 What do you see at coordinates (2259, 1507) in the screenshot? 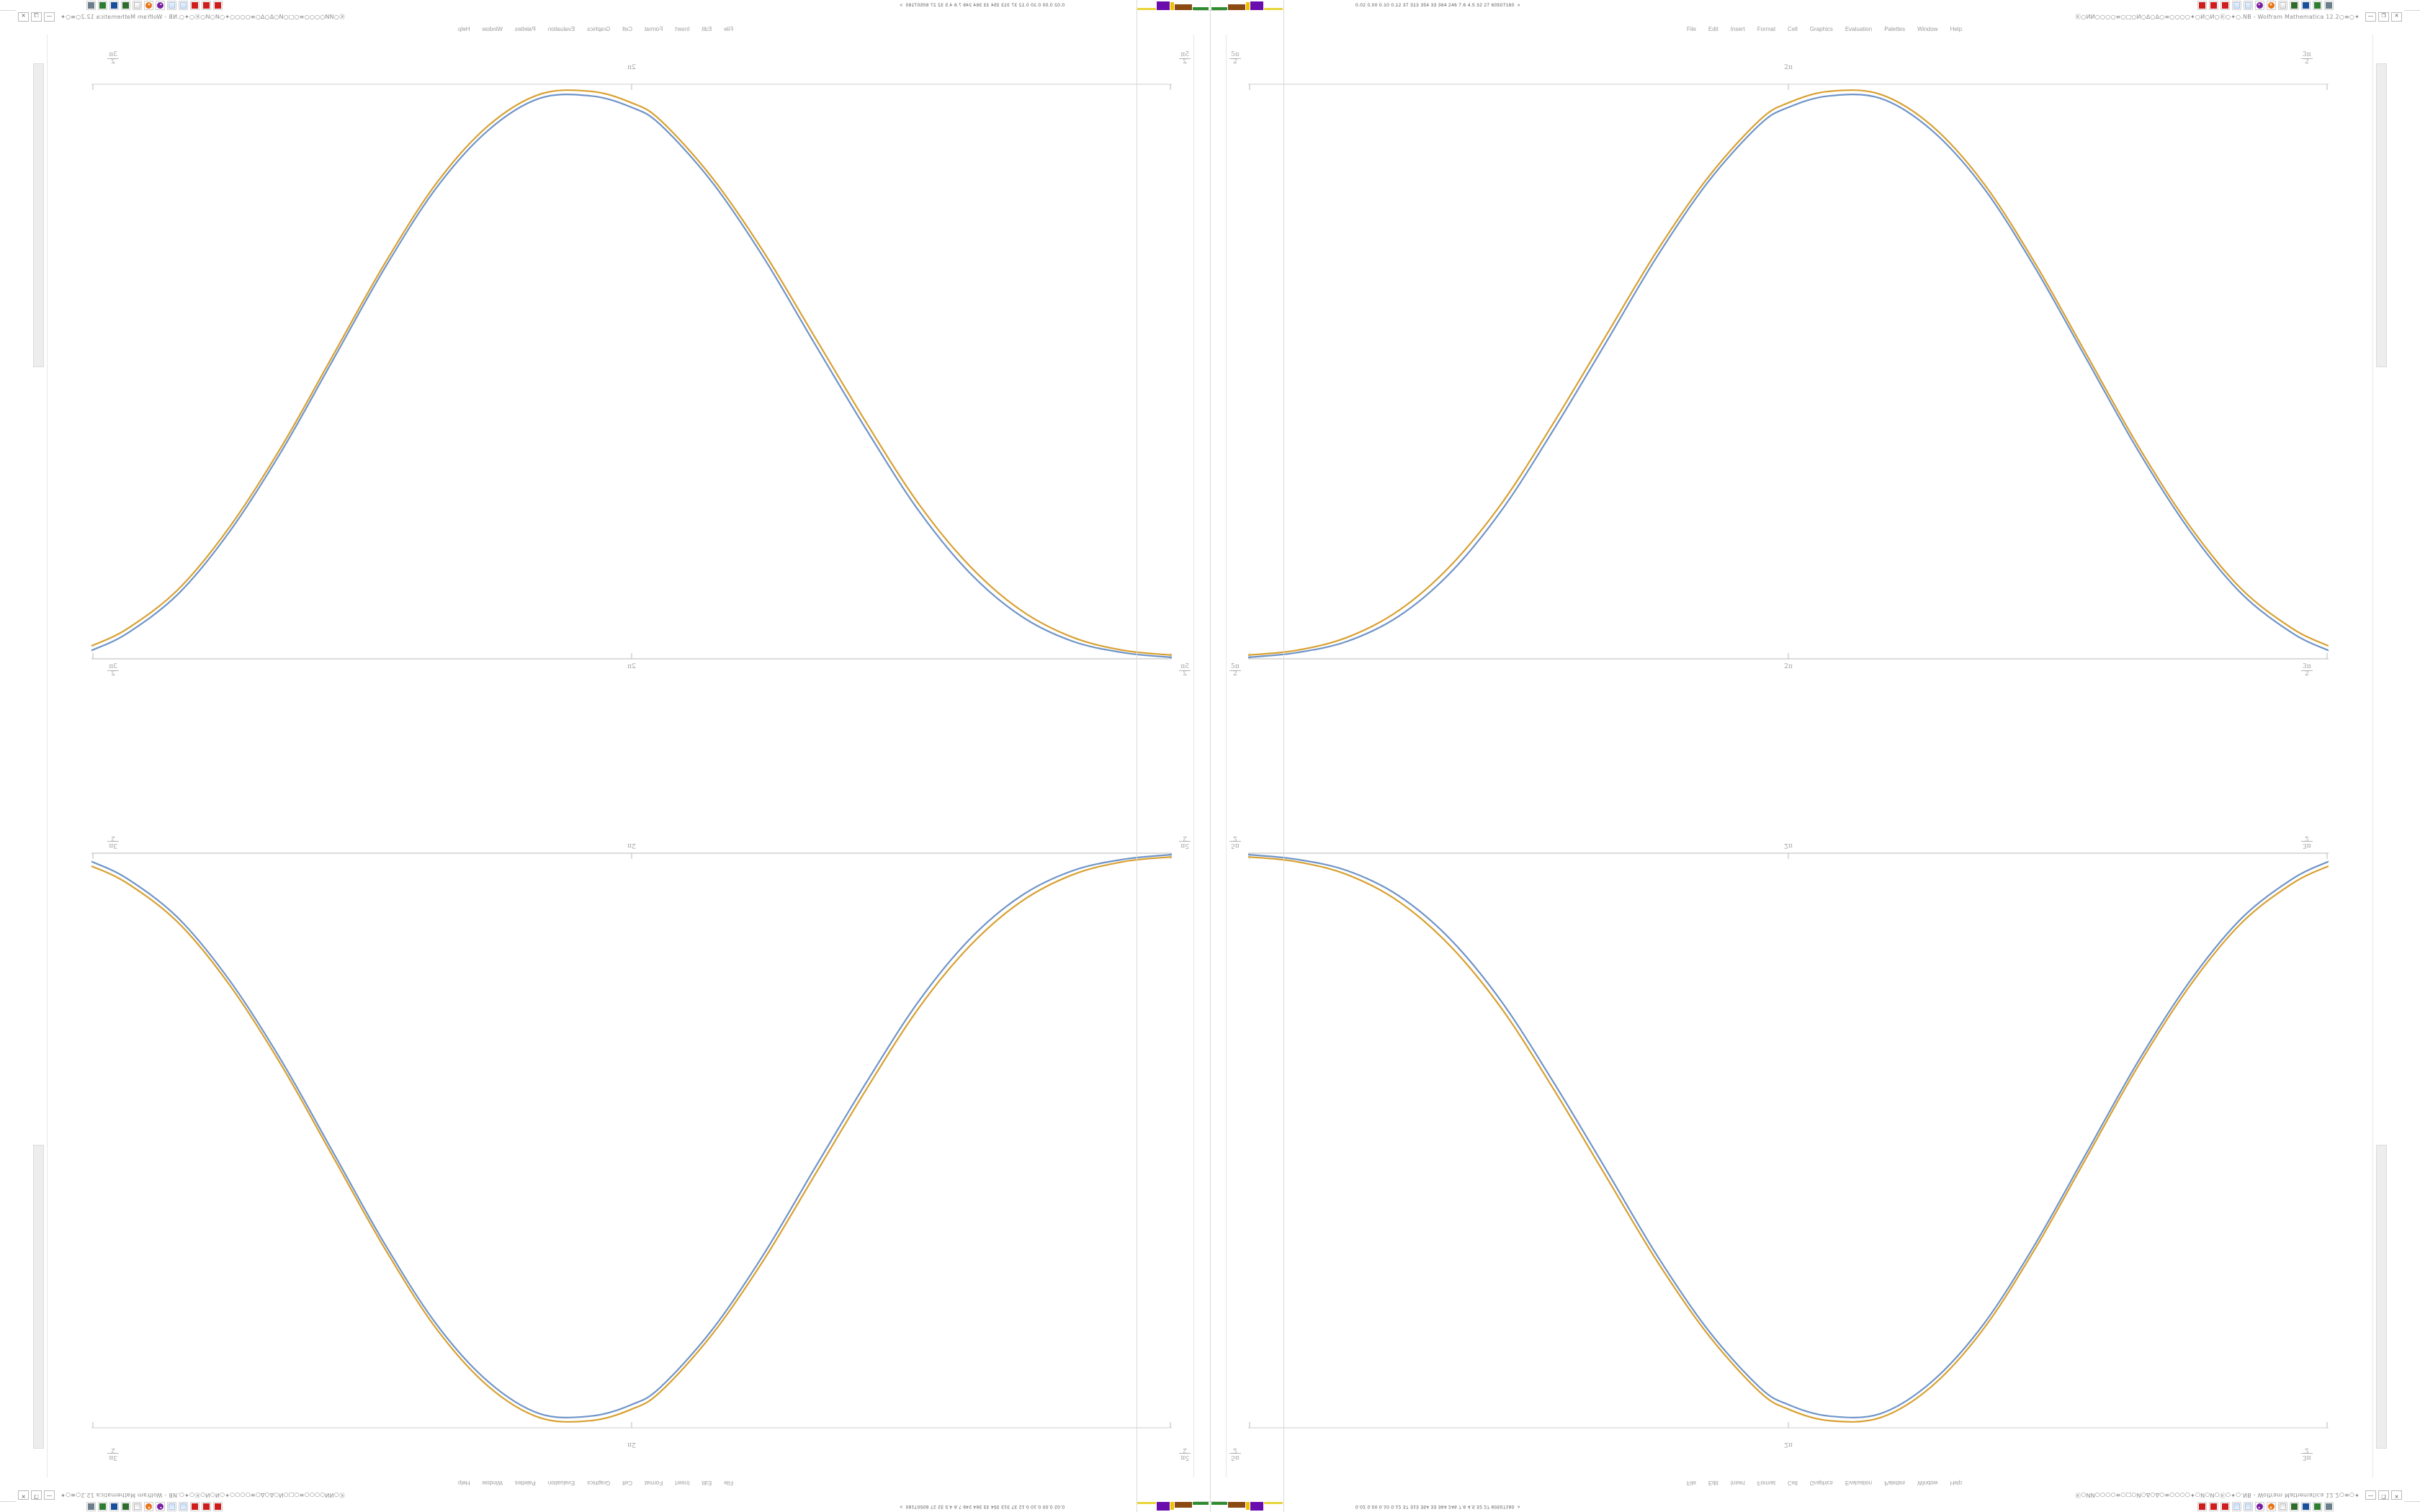
I see `browser-icon` at bounding box center [2259, 1507].